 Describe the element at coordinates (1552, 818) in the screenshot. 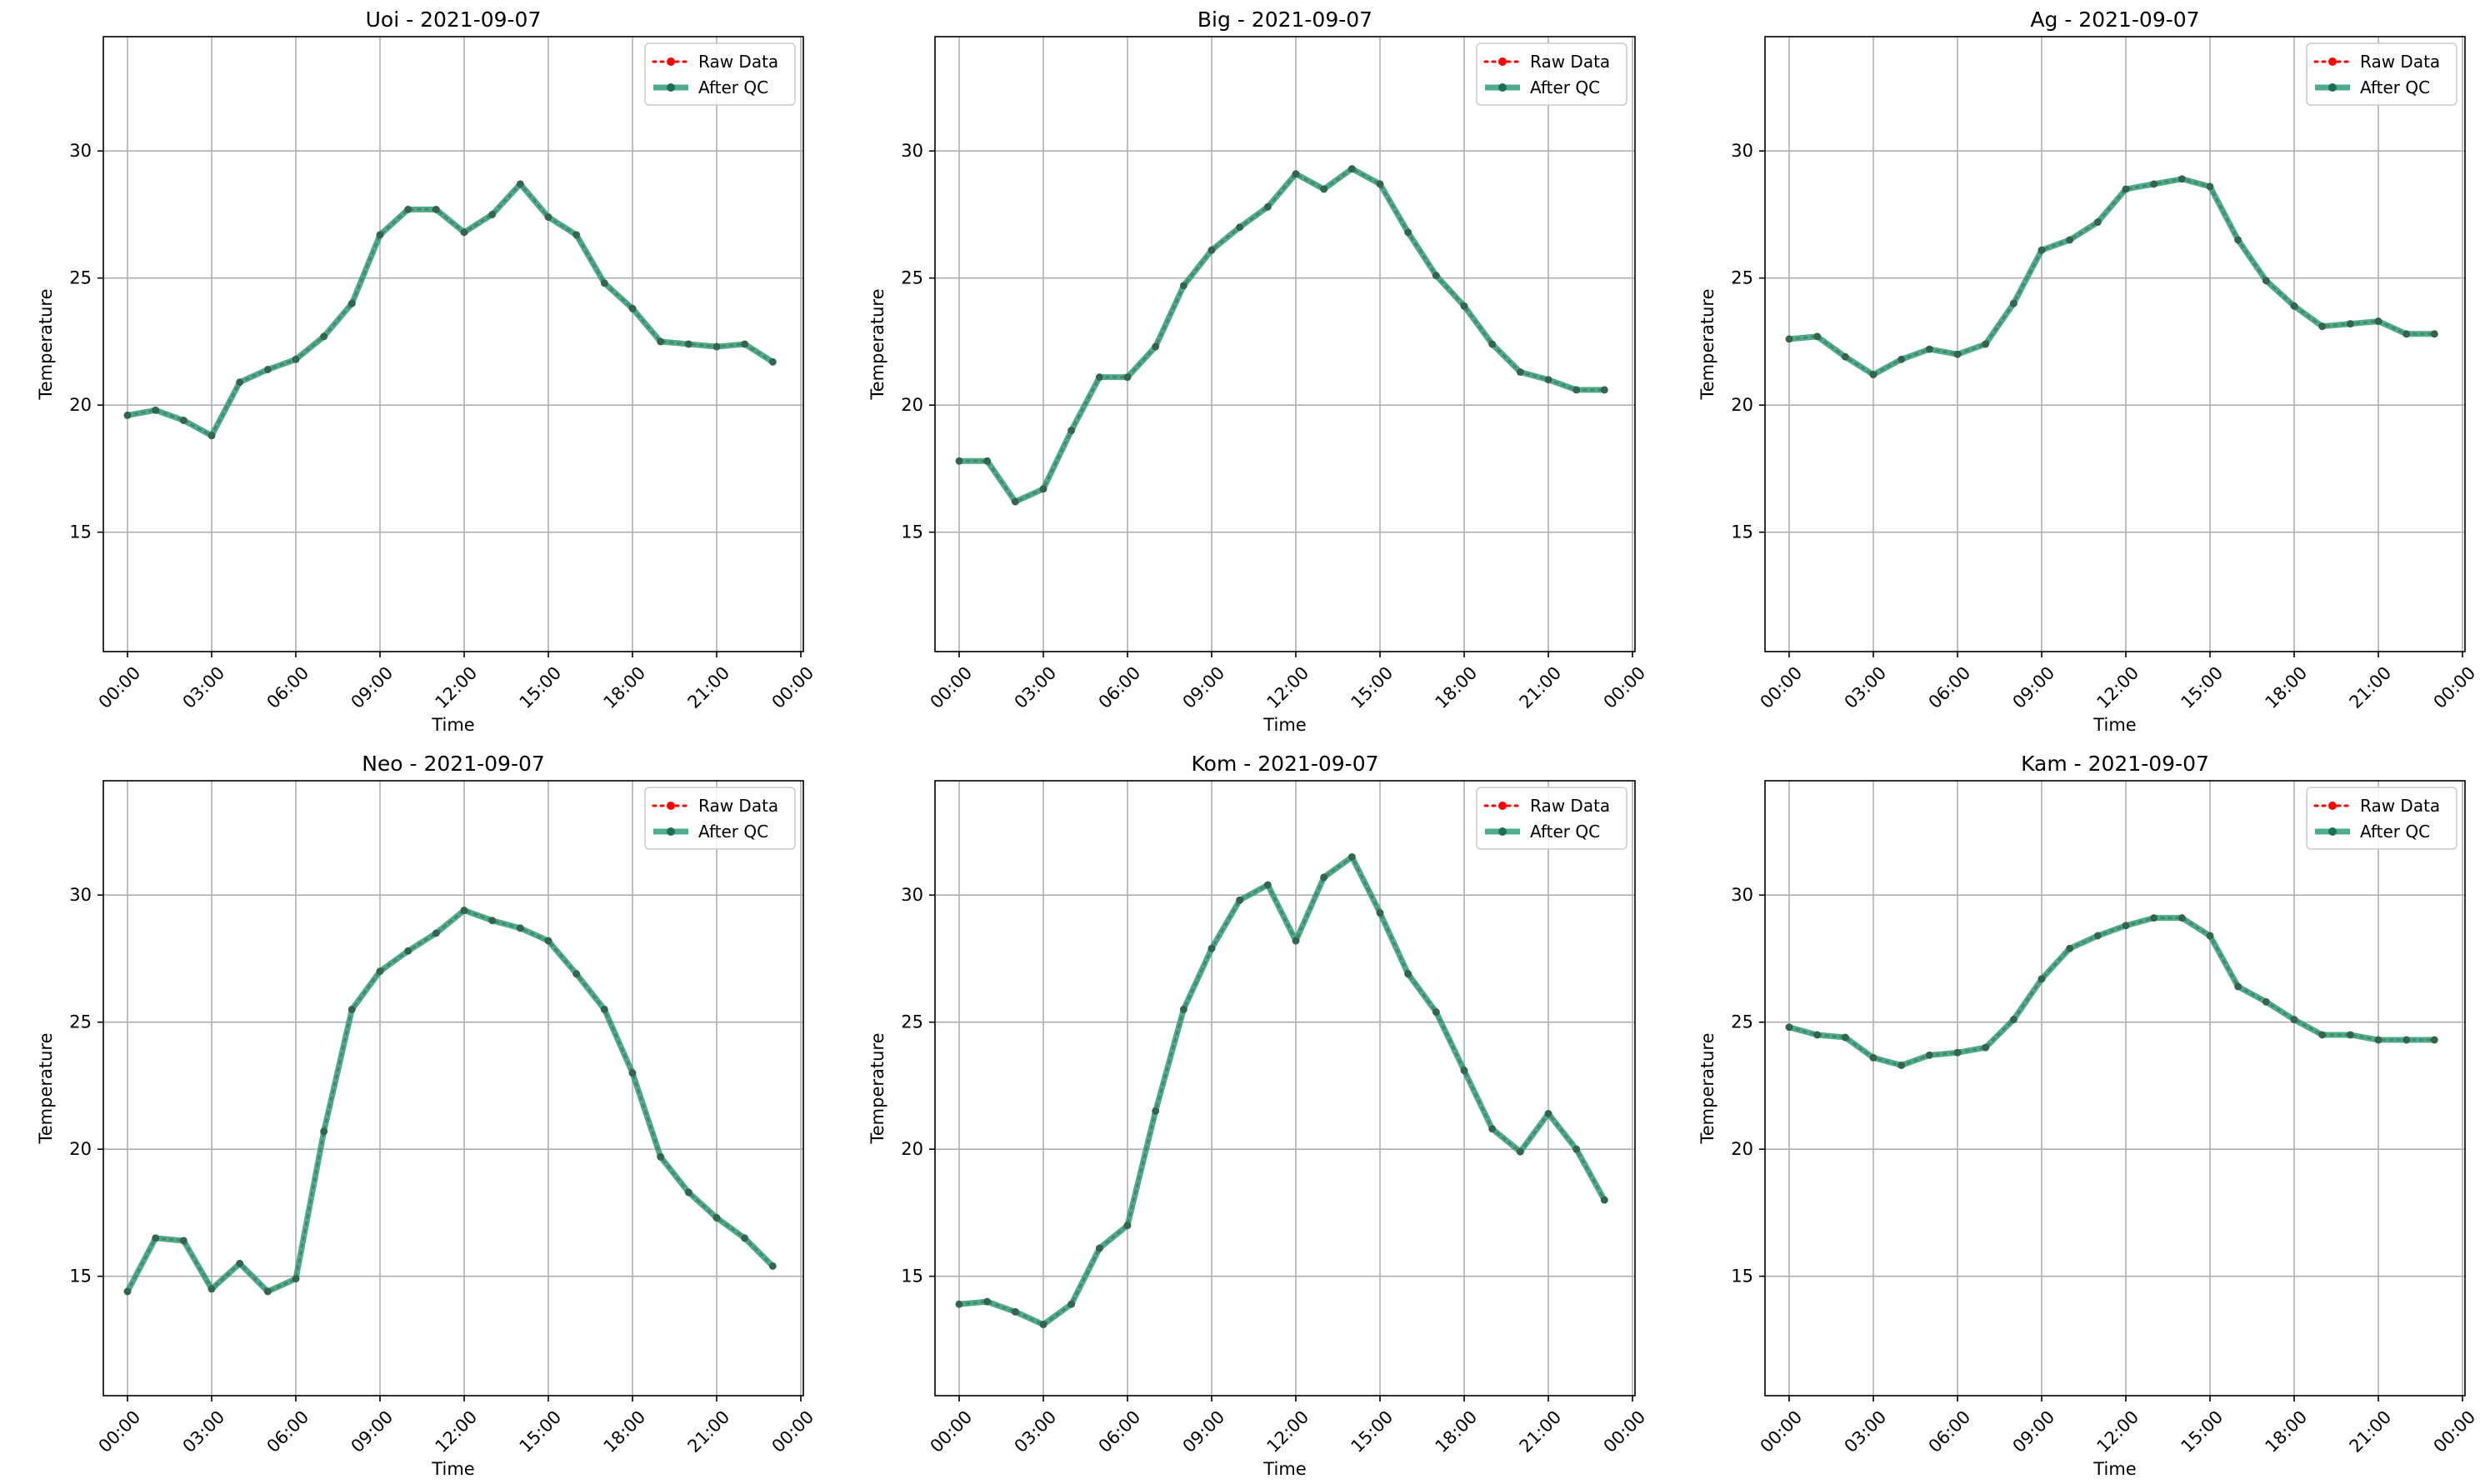

I see `legend: Raw Data After QC` at that location.